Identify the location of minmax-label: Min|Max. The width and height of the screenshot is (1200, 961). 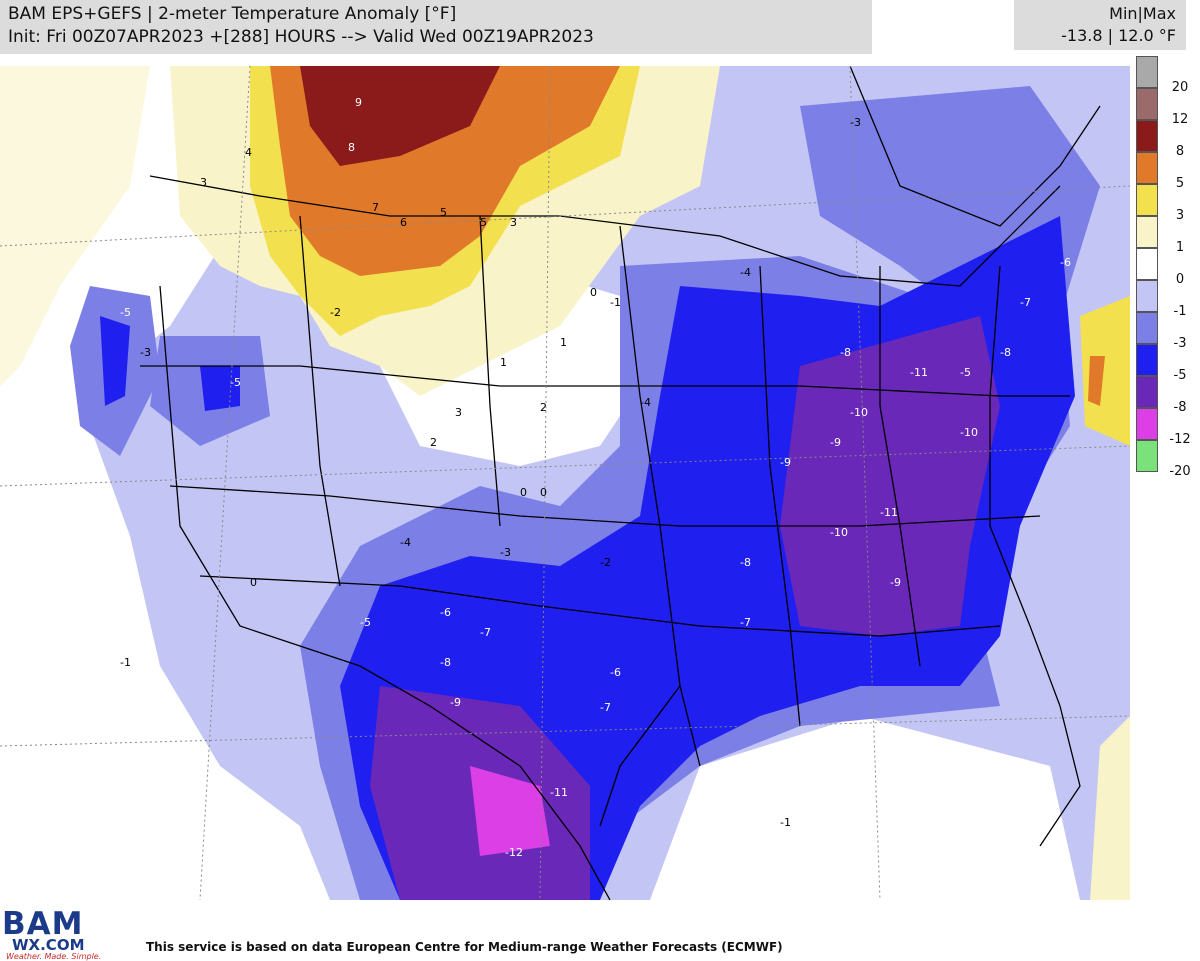
(1142, 13).